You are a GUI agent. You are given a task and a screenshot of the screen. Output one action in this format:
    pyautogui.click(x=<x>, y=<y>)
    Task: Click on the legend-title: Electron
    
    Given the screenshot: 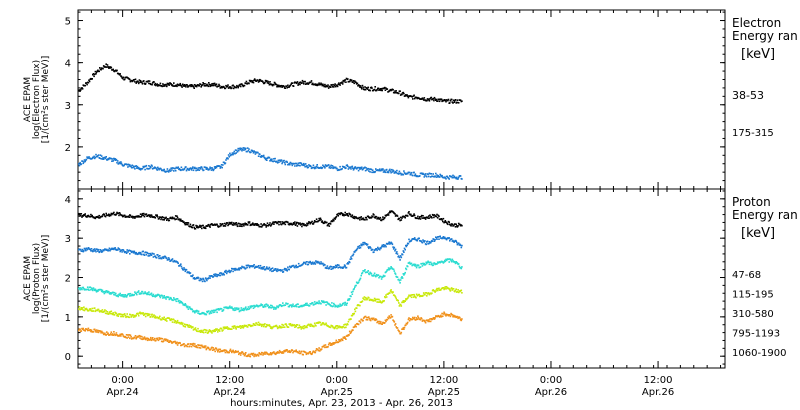 What is the action you would take?
    pyautogui.click(x=756, y=23)
    